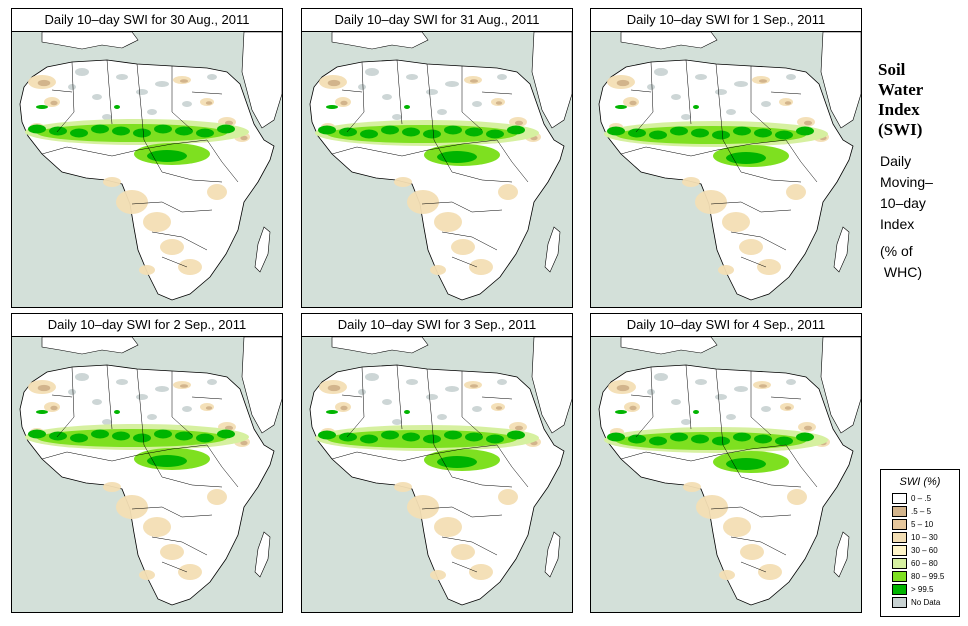  I want to click on legend-item: 80 – 99.5, so click(925, 576).